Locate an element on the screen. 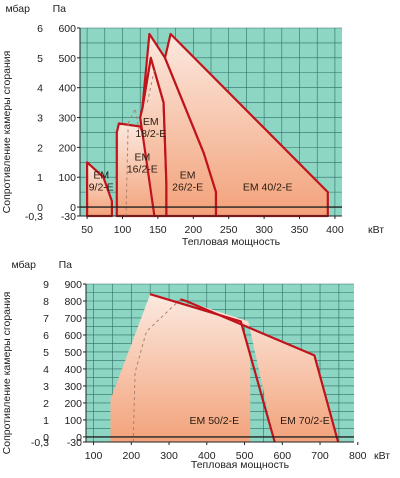 The image size is (400, 478). series-label: EM 9/2-E is located at coordinates (101, 182).